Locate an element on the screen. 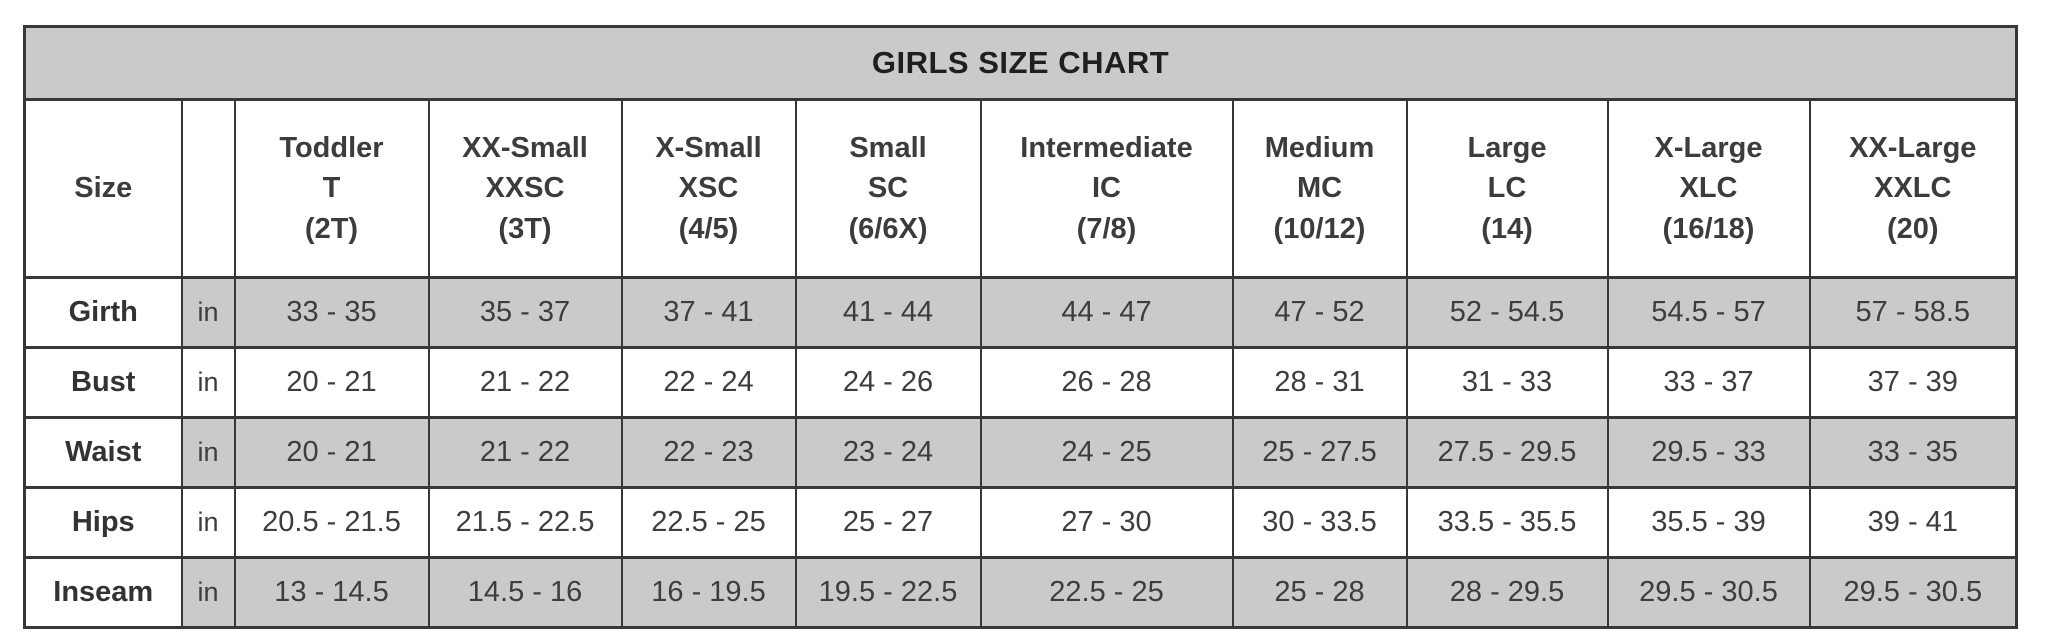 This screenshot has width=2048, height=634. column-header-large: Large LC (14) is located at coordinates (1507, 188).